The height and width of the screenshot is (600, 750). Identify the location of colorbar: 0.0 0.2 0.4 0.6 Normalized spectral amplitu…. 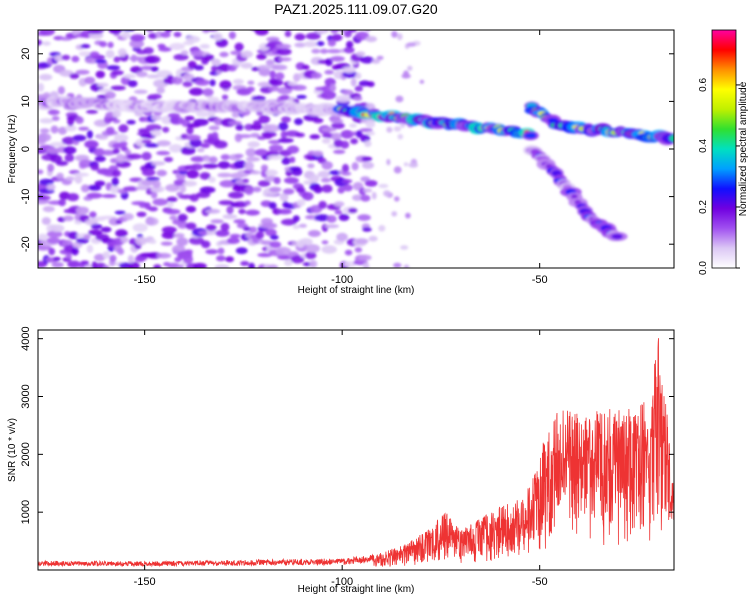
(723, 152).